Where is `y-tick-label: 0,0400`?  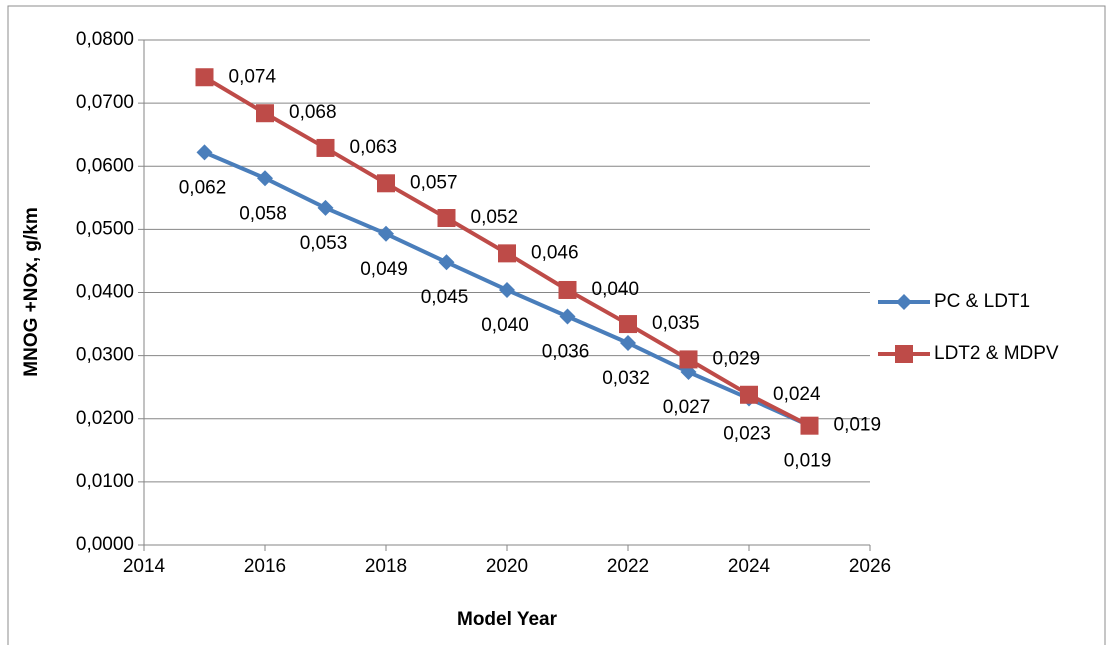 y-tick-label: 0,0400 is located at coordinates (105, 292).